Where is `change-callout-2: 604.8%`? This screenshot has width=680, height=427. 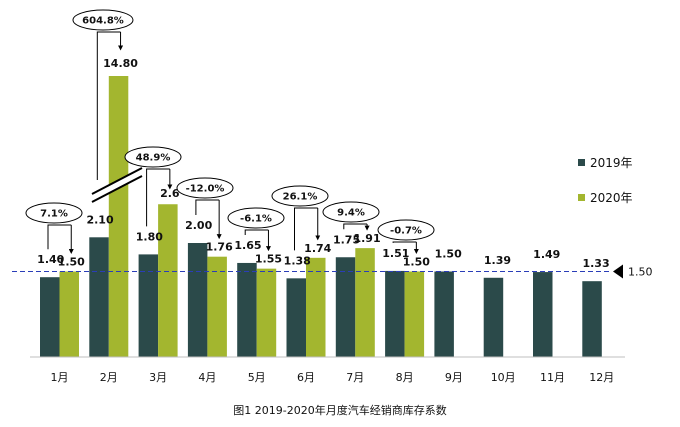 change-callout-2: 604.8% is located at coordinates (103, 94).